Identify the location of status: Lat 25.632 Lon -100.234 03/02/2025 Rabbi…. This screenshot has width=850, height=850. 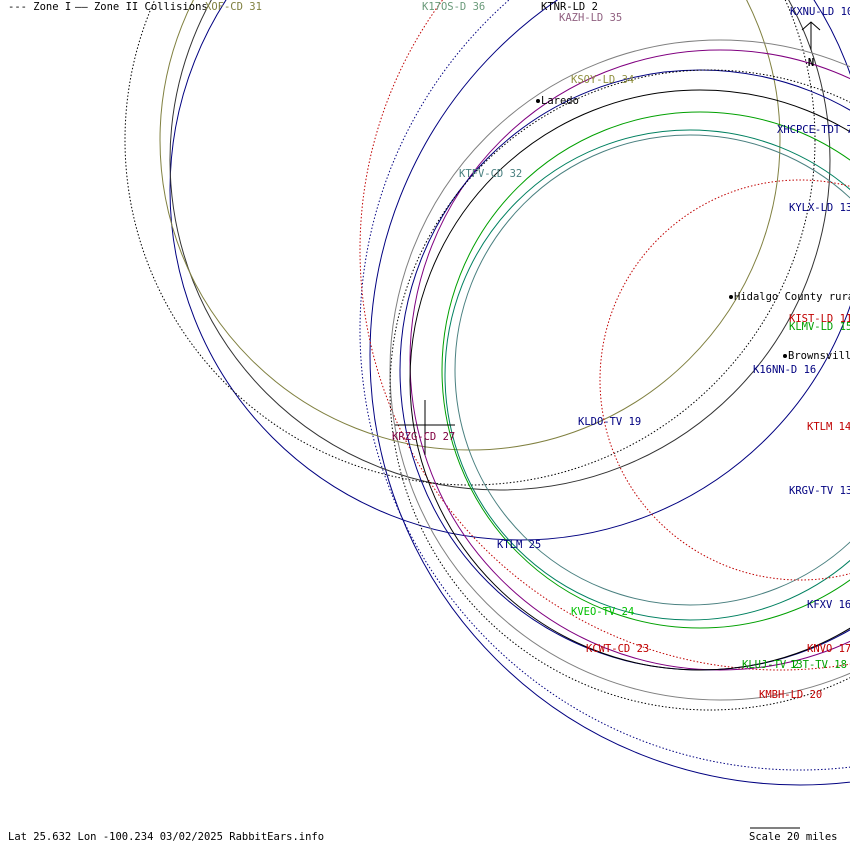
(166, 837).